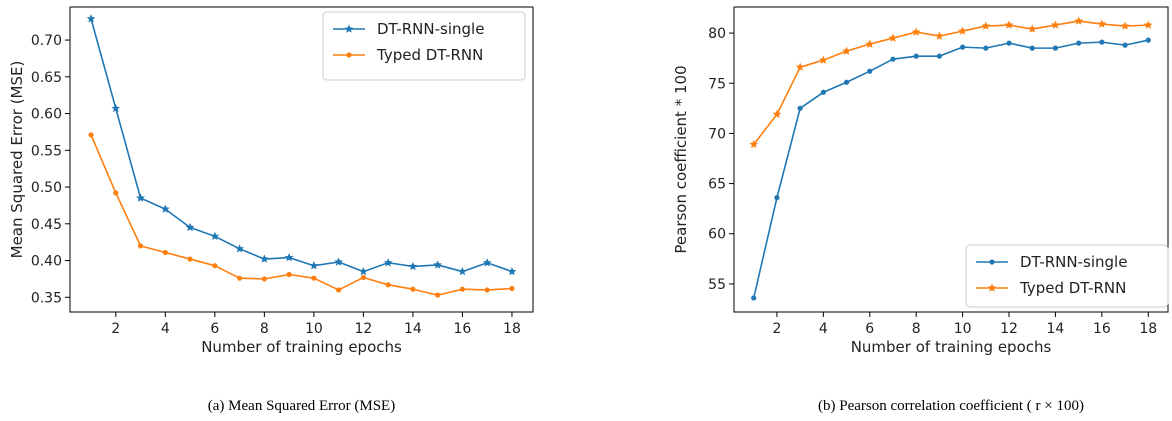 The width and height of the screenshot is (1172, 421). I want to click on y-tick-label: 60, so click(717, 235).